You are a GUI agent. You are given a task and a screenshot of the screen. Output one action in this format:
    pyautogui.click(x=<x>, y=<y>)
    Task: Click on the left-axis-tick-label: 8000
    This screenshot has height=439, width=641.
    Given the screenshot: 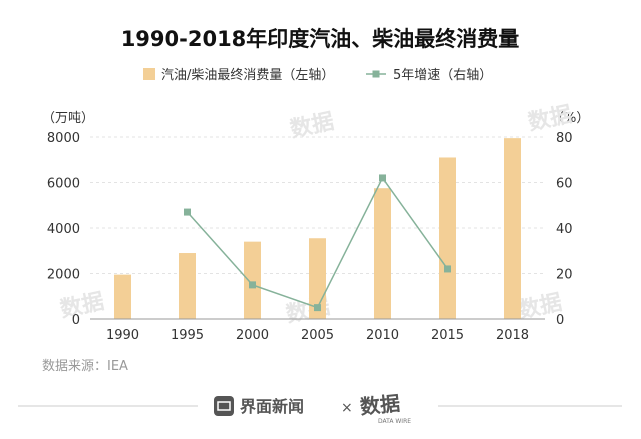 What is the action you would take?
    pyautogui.click(x=63, y=138)
    